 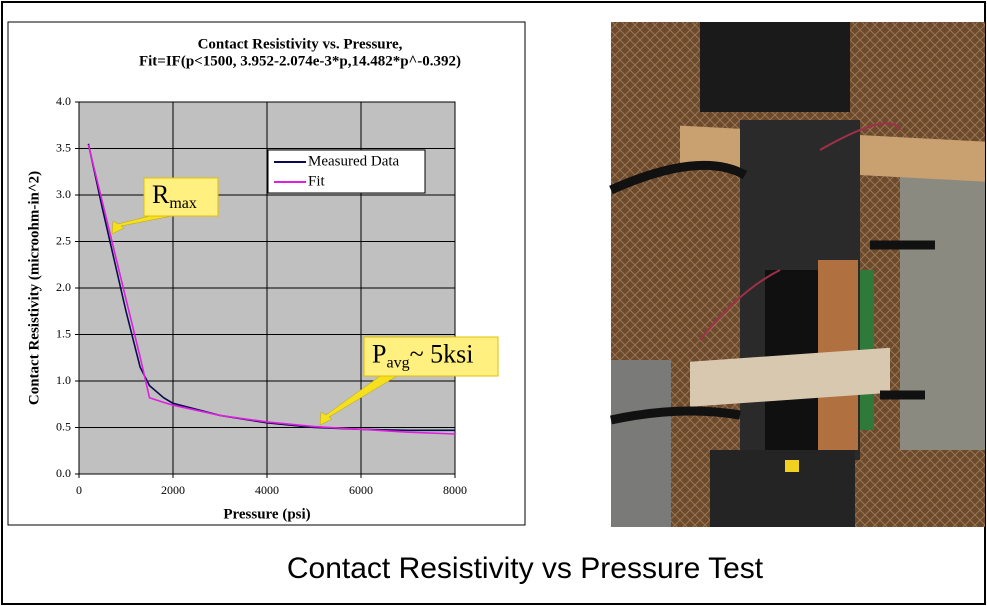 I want to click on annotation-text: Pavg~ 5ksi, so click(x=423, y=355).